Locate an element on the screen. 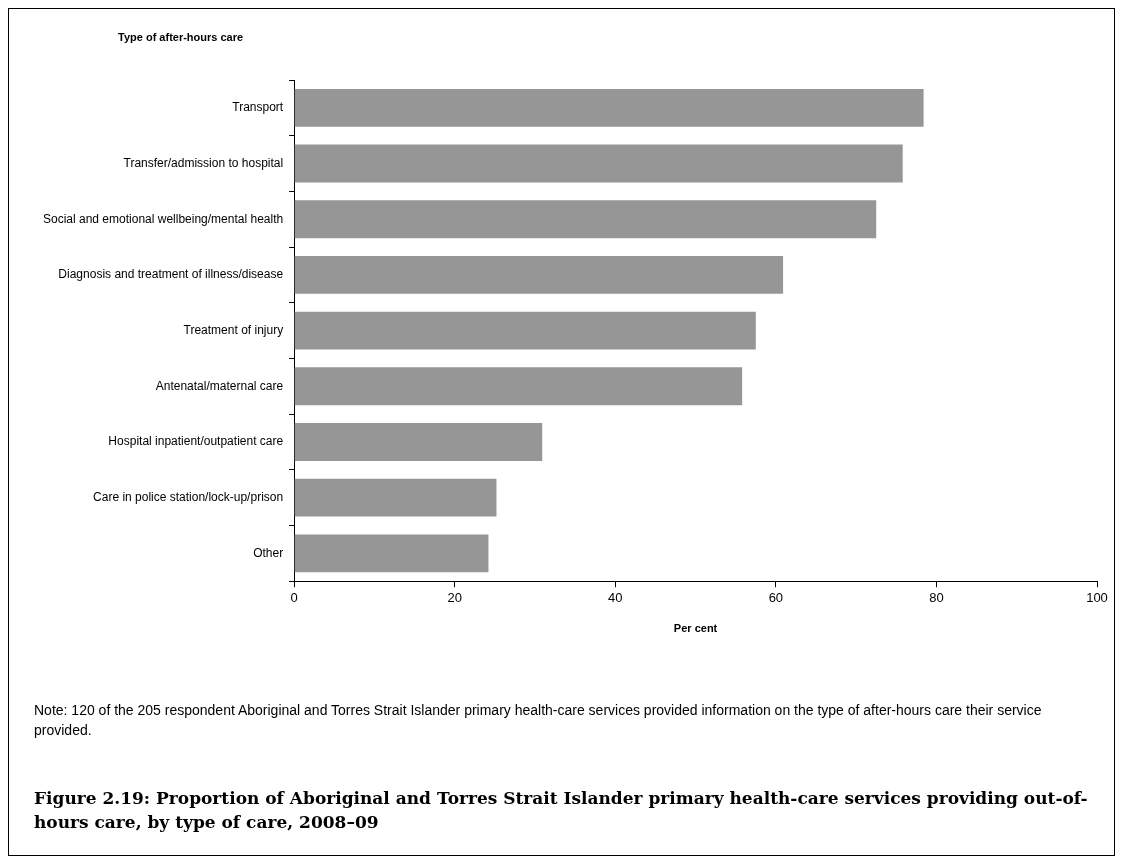 This screenshot has width=1125, height=866. x-tick-label: 80 is located at coordinates (936, 597).